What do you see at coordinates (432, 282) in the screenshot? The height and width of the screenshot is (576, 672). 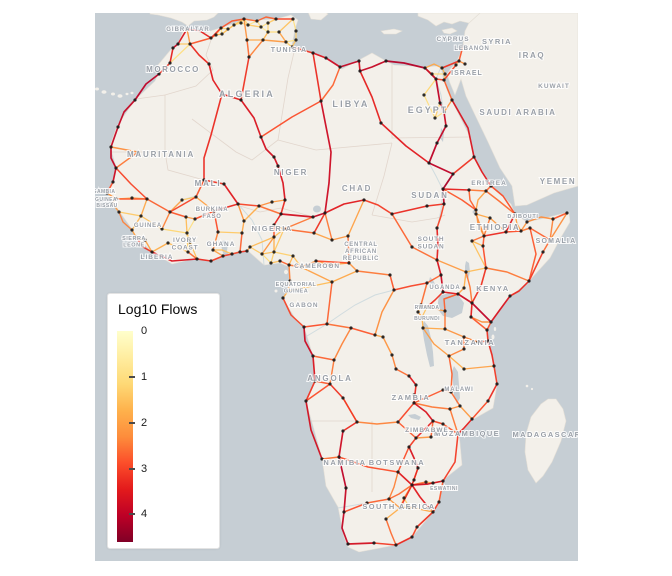 I see `lake` at bounding box center [432, 282].